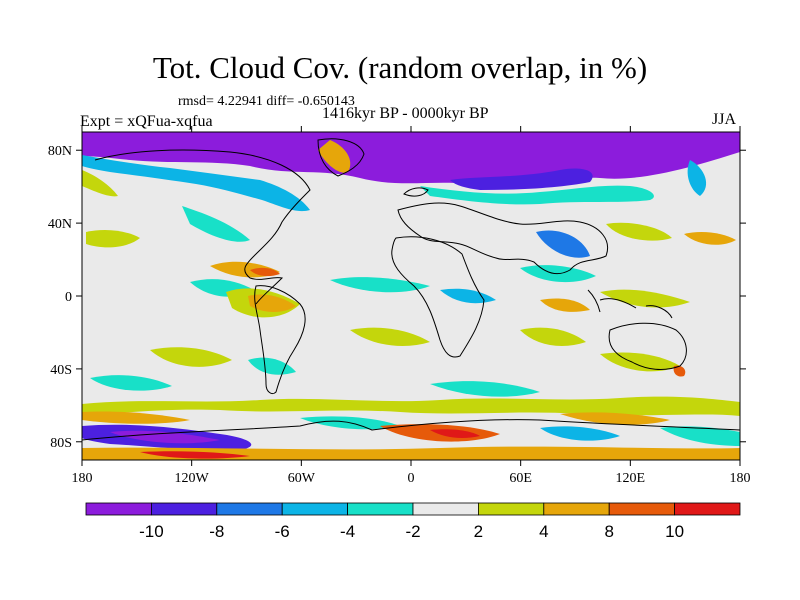 This screenshot has height=600, width=800. What do you see at coordinates (100, 183) in the screenshot?
I see `region-npacific-yellow` at bounding box center [100, 183].